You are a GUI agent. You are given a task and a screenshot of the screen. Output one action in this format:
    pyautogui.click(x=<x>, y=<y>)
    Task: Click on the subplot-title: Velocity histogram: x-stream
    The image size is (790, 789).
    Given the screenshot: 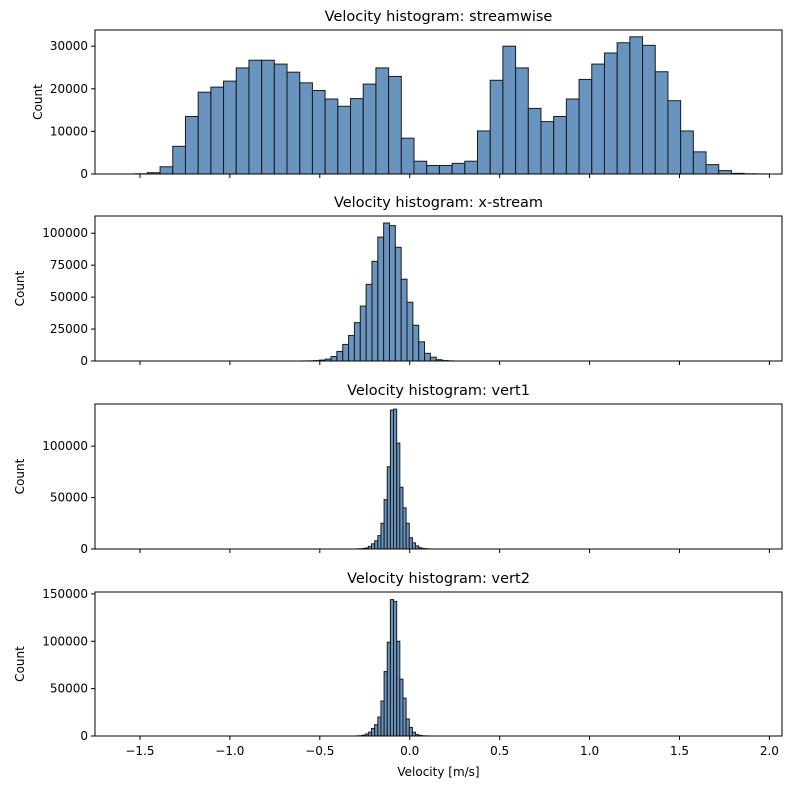 What is the action you would take?
    pyautogui.click(x=438, y=203)
    